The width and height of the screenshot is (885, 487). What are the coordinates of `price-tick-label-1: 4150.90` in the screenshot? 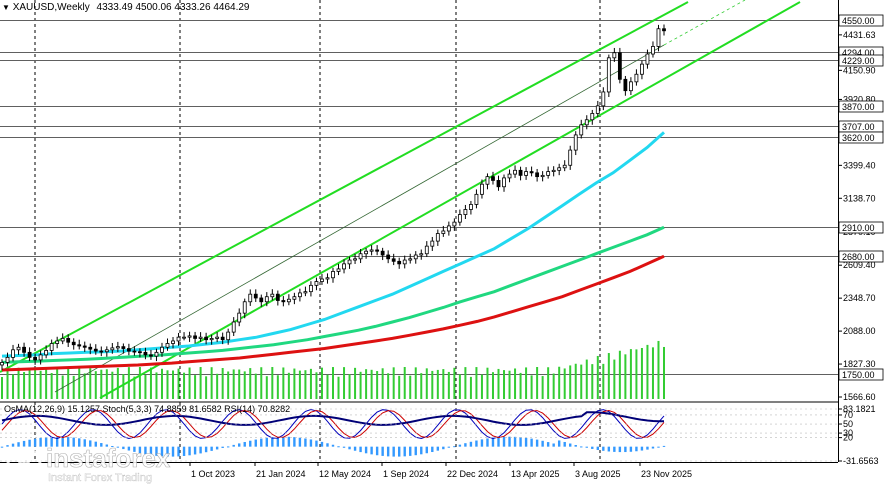 It's located at (859, 70).